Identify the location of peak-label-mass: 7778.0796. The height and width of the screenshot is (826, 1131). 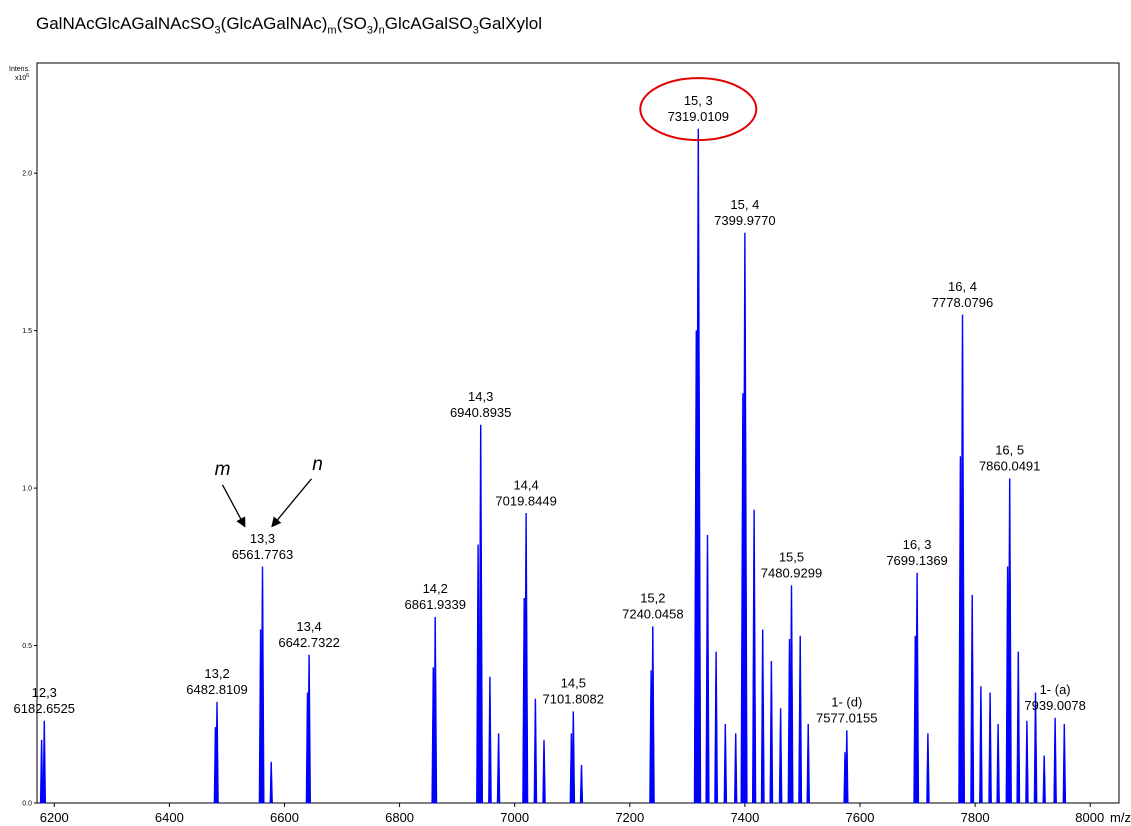
(962, 302).